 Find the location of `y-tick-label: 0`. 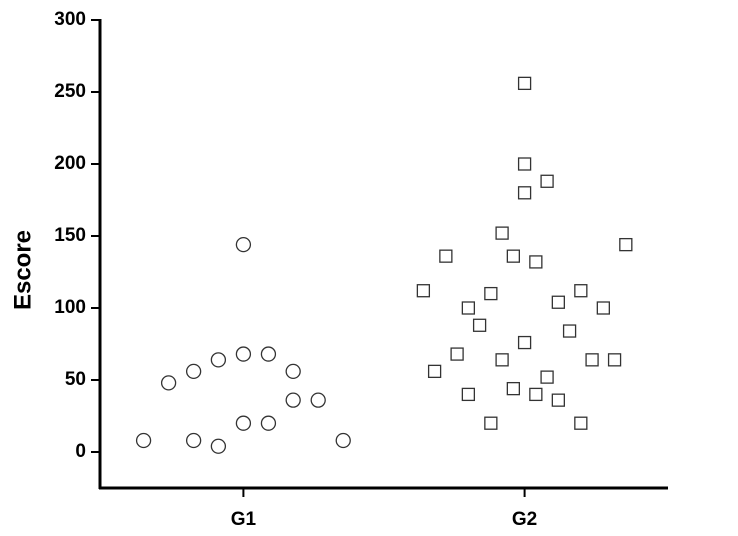

y-tick-label: 0 is located at coordinates (80, 451).